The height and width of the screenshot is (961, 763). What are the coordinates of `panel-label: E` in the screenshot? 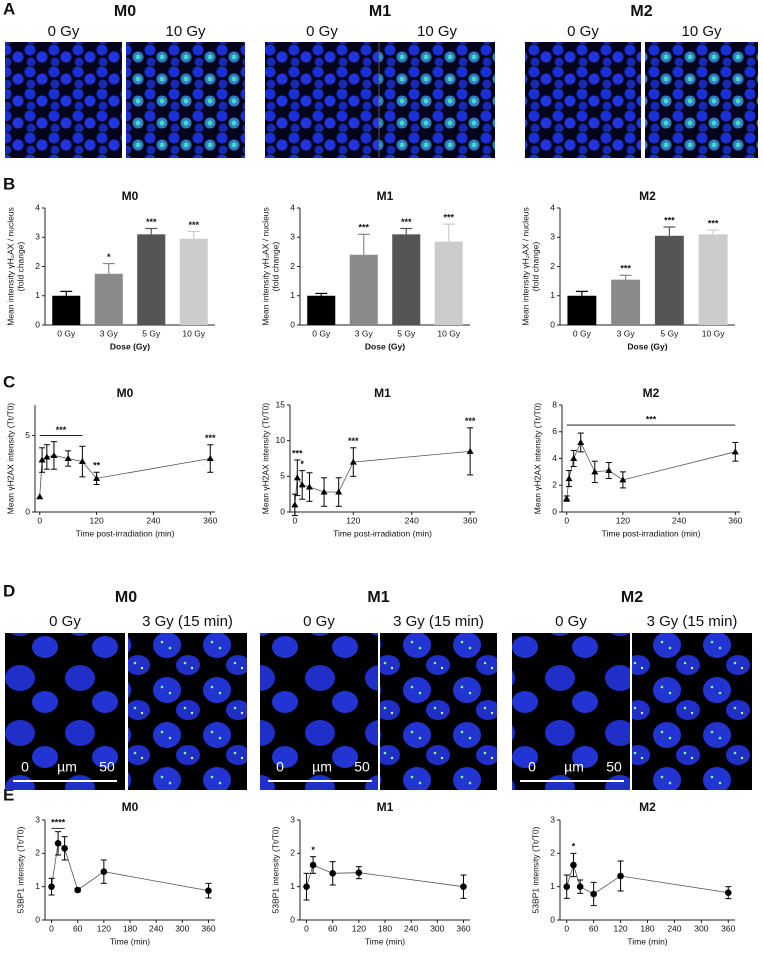 It's located at (8, 794).